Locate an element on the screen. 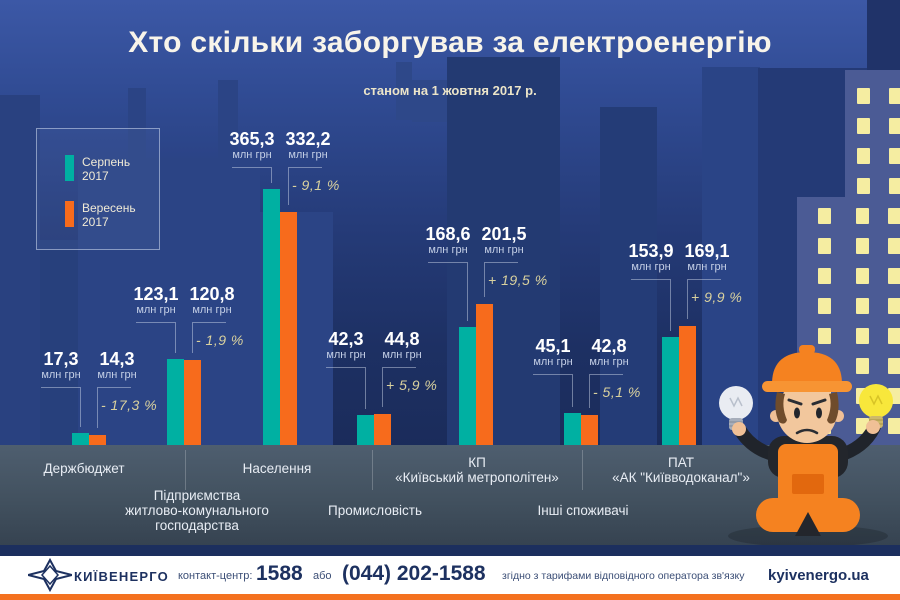 This screenshot has height=600, width=900. value-label-august: 168,6 млн грн is located at coordinates (448, 241).